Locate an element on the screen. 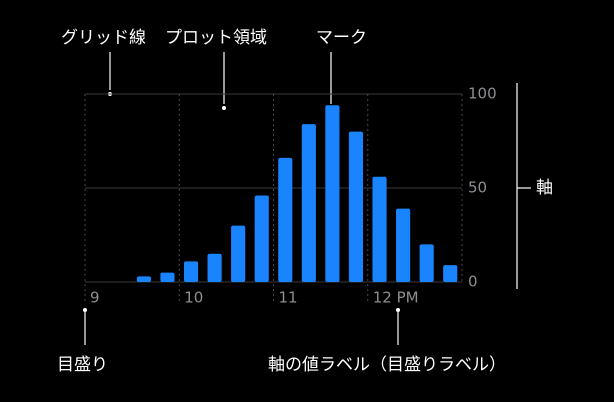 Image resolution: width=614 pixels, height=402 pixels. x-tick-label: 11 is located at coordinates (288, 298).